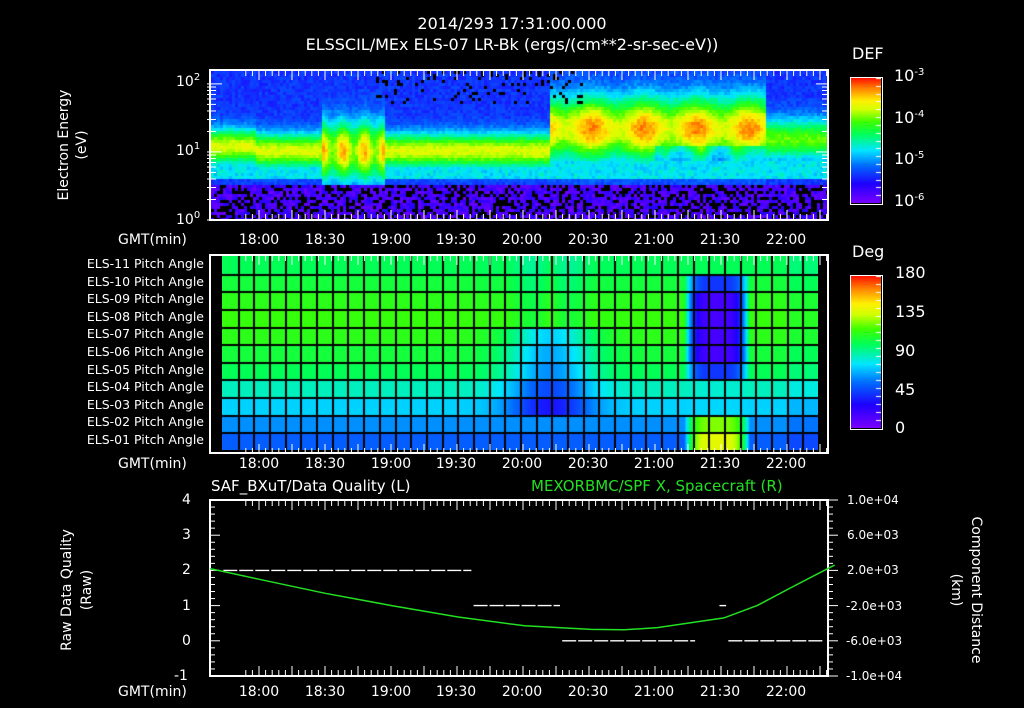 This screenshot has height=708, width=1024. Describe the element at coordinates (145, 369) in the screenshot. I see `pitch-angle-row-label: ELS-05 Pitch Angle` at that location.